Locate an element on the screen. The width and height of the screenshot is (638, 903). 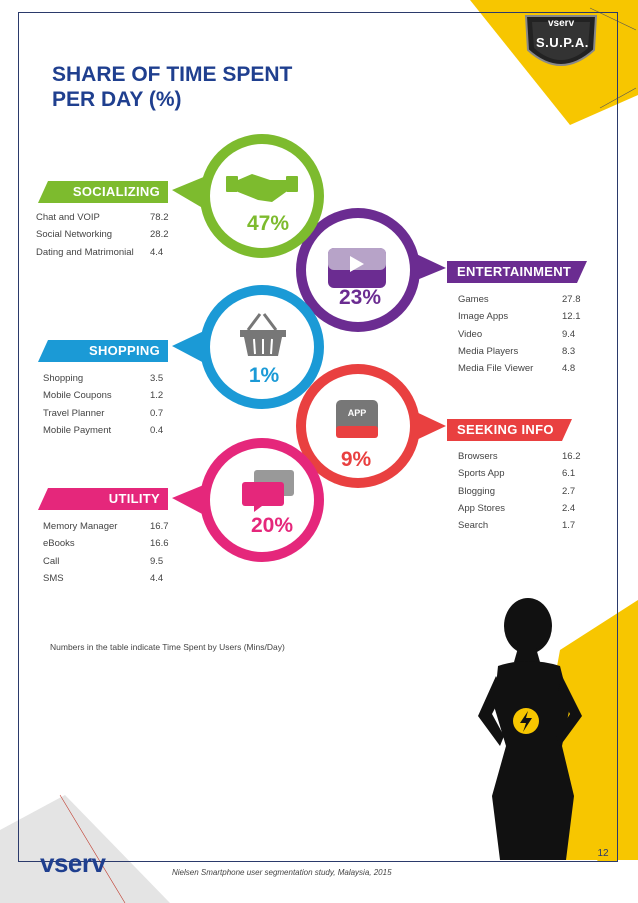
supa-badge-icon is located at coordinates (561, 40).